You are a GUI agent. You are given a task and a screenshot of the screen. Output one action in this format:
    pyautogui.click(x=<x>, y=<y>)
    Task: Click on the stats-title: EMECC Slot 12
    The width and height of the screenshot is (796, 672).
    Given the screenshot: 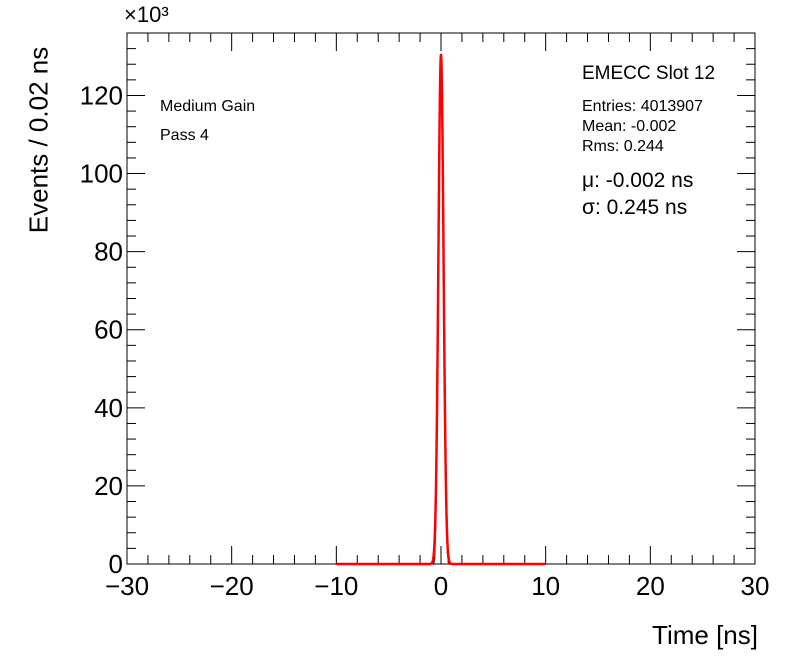 What is the action you would take?
    pyautogui.click(x=649, y=73)
    